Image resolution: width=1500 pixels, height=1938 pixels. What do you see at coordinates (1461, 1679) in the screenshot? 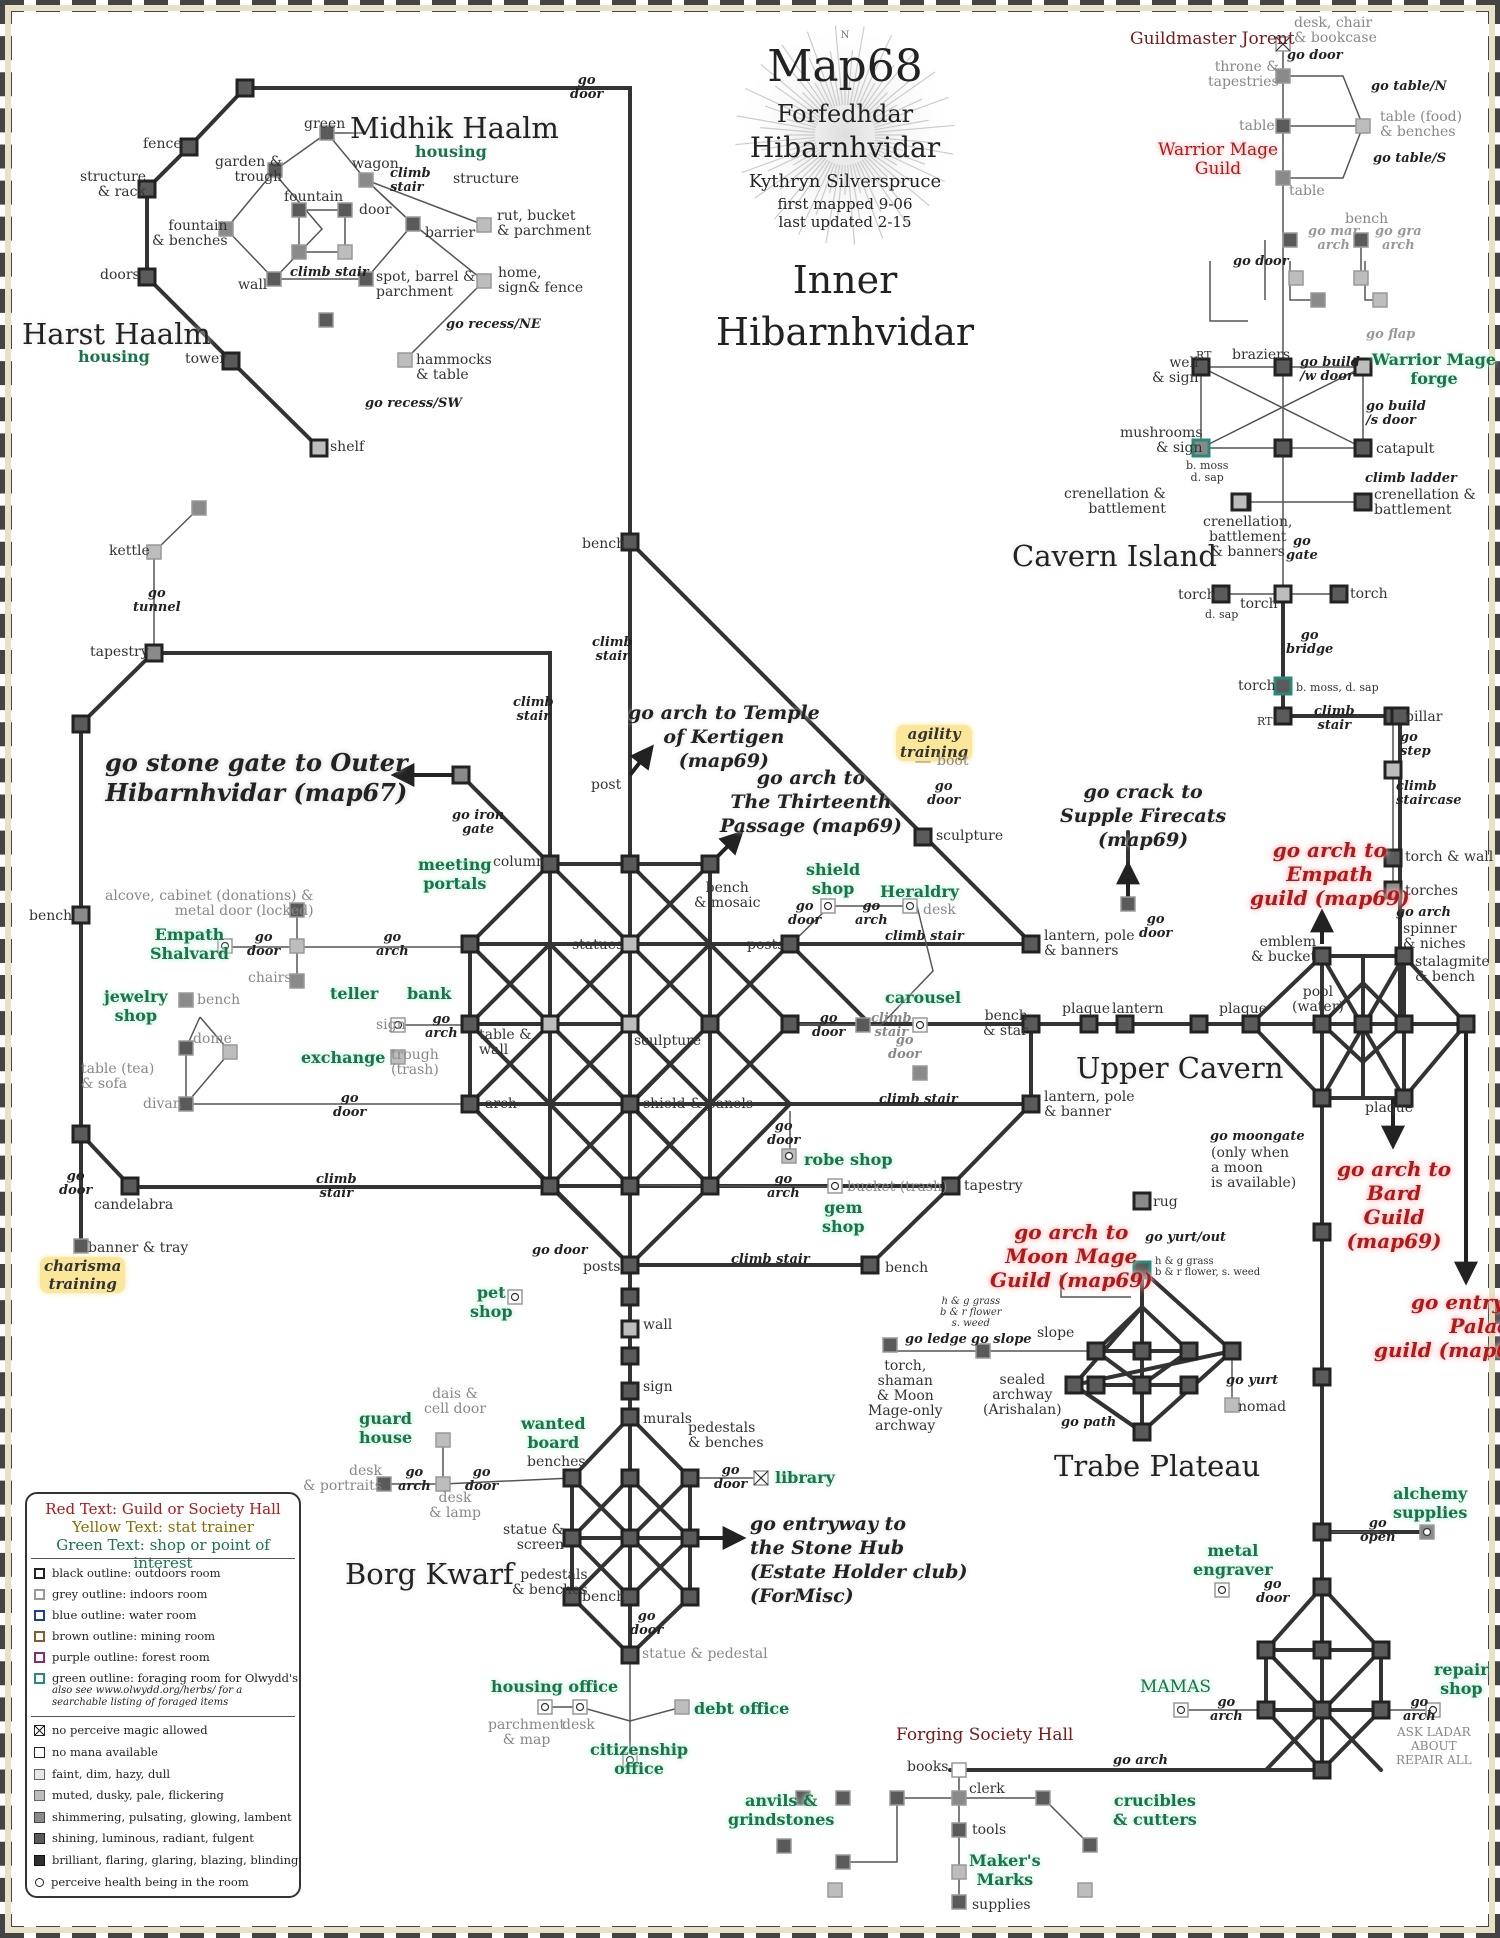
I see `shop-repair: repair shop` at bounding box center [1461, 1679].